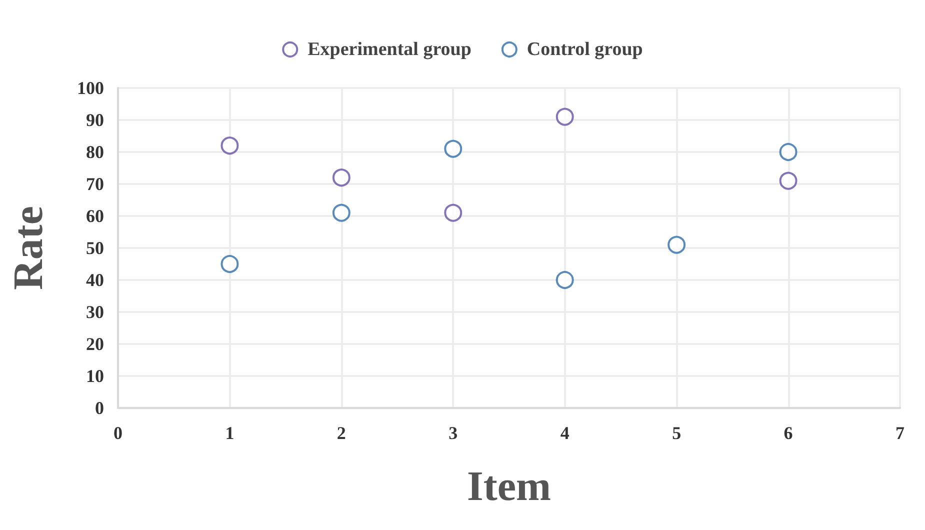  I want to click on x-tick-label: 7, so click(900, 433).